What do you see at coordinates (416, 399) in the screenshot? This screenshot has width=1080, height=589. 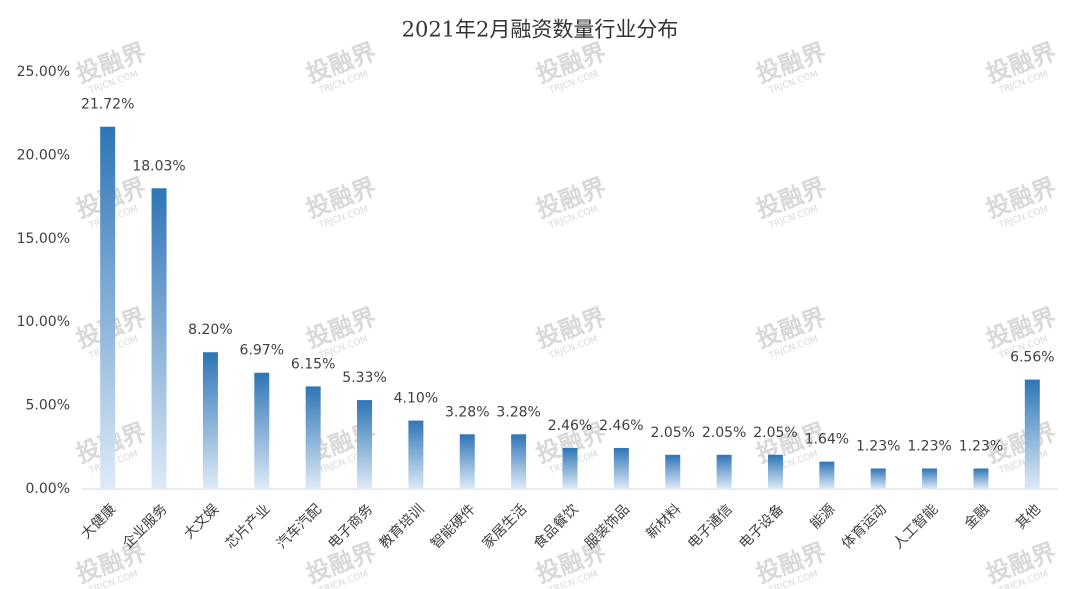 I see `data-label: 4.10%` at bounding box center [416, 399].